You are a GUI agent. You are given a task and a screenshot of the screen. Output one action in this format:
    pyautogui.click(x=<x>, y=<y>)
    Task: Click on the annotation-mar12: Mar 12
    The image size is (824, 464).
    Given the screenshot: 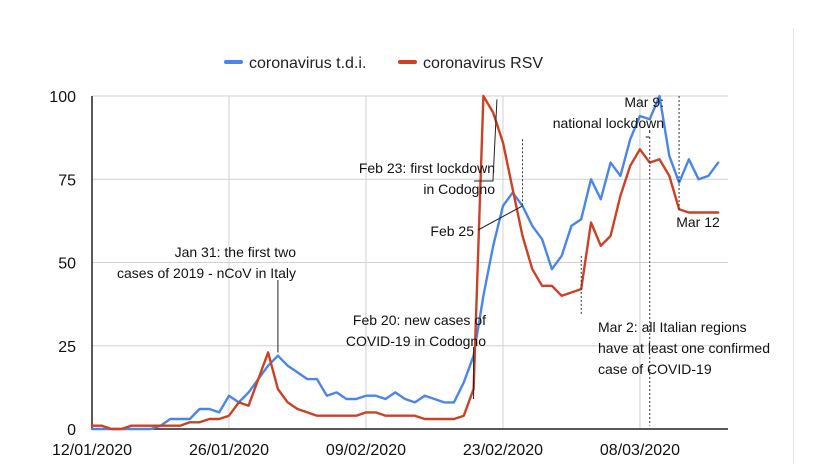 What is the action you would take?
    pyautogui.click(x=698, y=222)
    